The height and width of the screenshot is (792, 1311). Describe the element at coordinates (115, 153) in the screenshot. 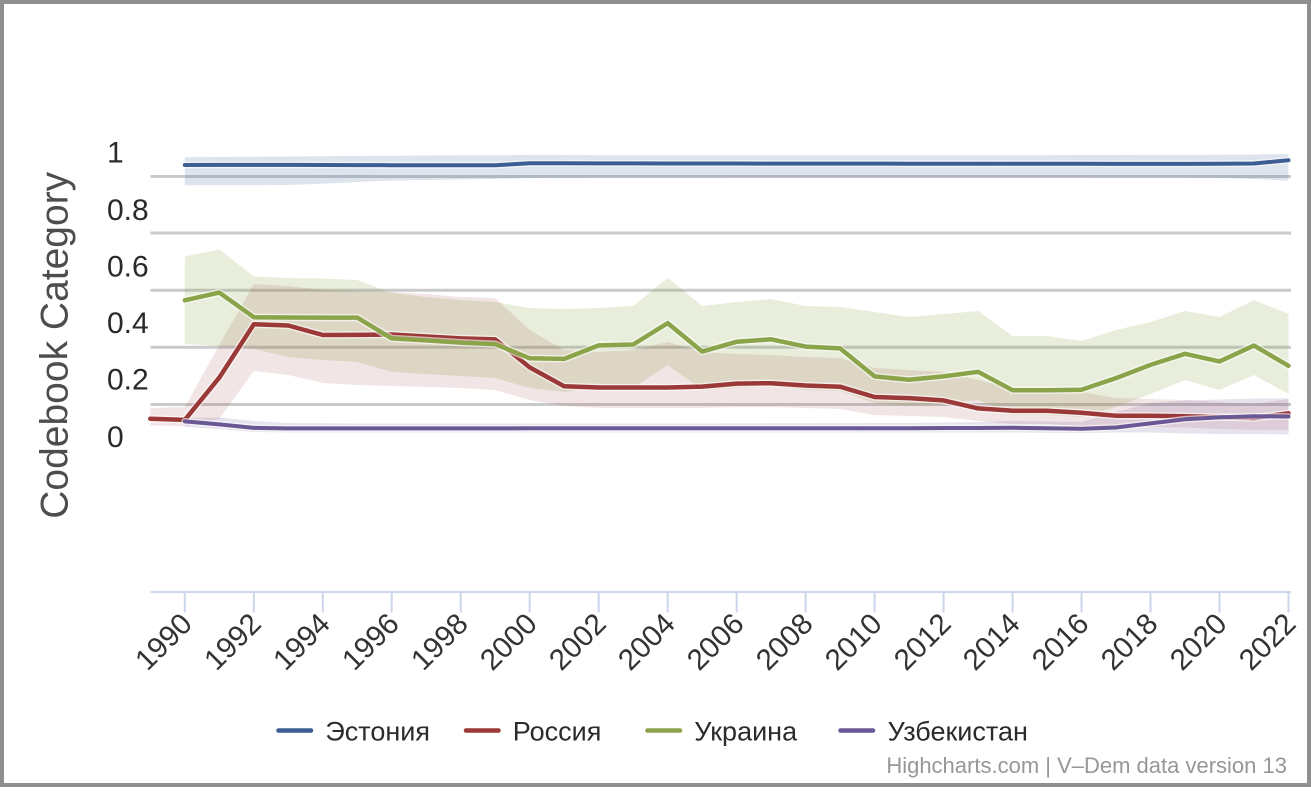

I see `svg-text: 1` at that location.